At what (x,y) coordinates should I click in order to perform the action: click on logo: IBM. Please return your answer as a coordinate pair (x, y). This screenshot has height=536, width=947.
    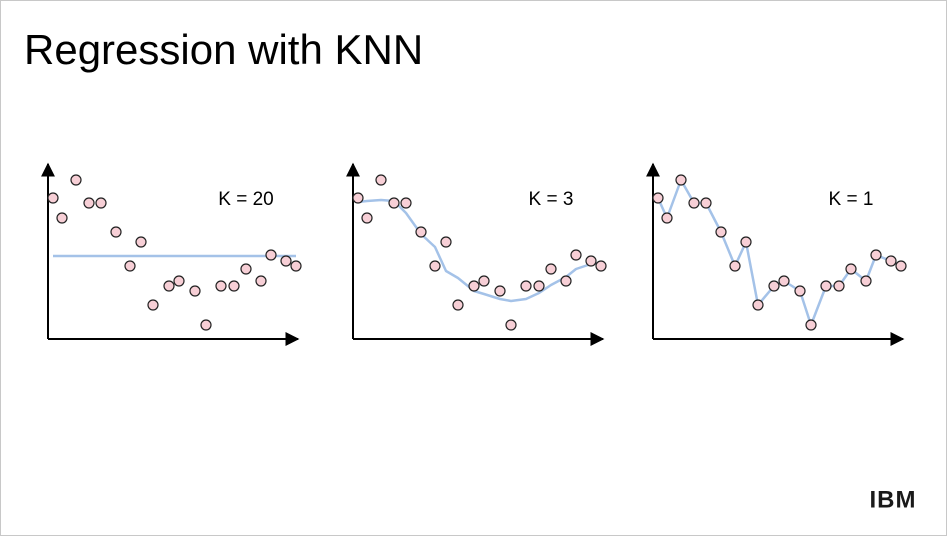
    Looking at the image, I should click on (893, 499).